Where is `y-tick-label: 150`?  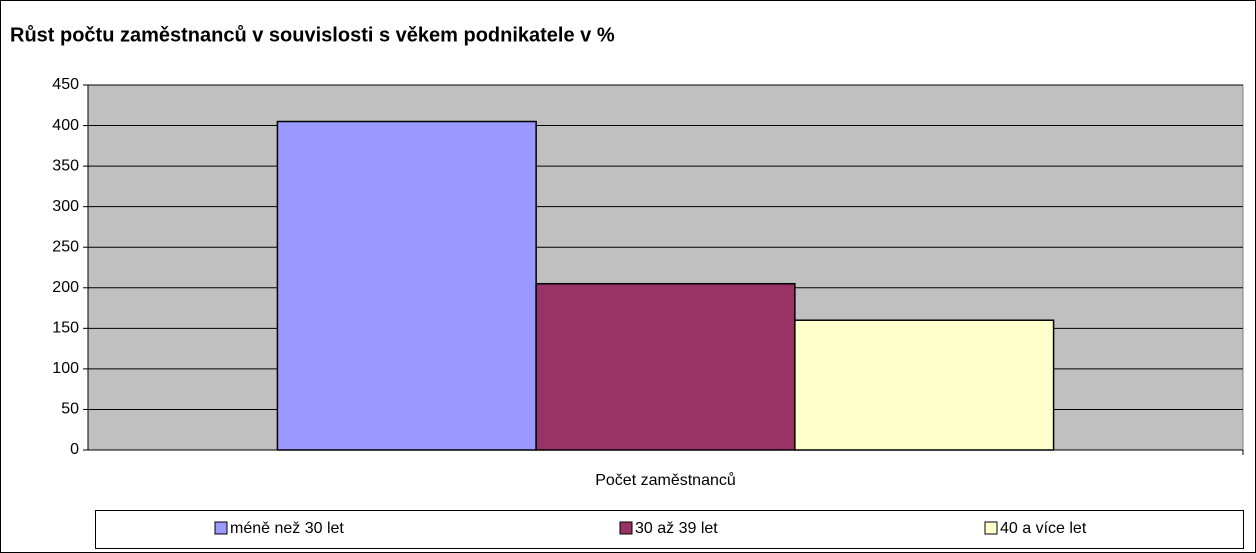 y-tick-label: 150 is located at coordinates (65, 328).